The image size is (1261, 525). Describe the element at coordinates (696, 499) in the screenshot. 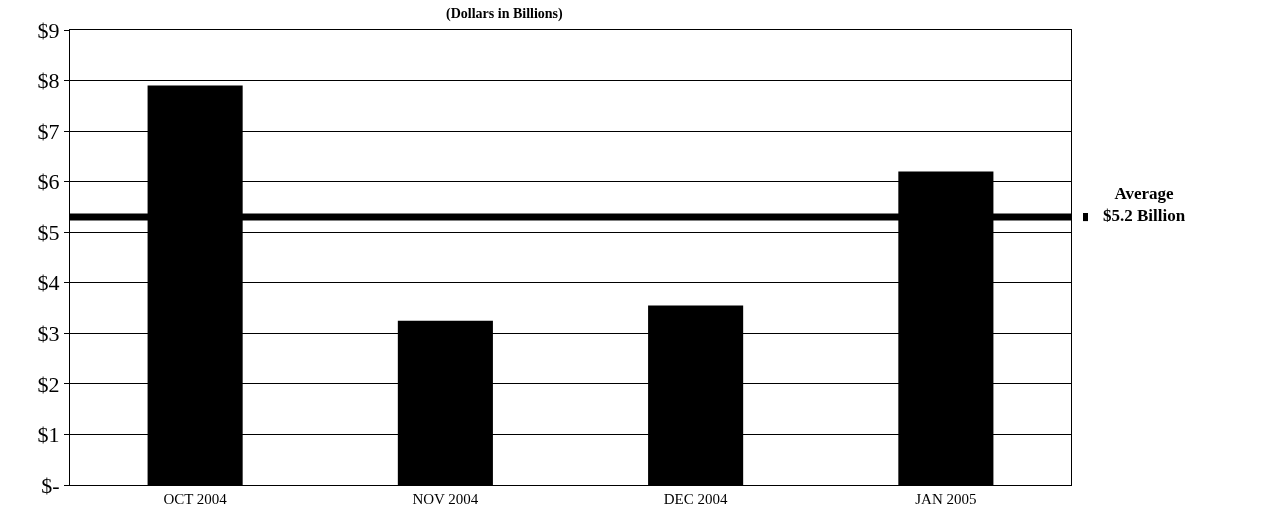

I see `x-tick-label: DEC 2004` at that location.